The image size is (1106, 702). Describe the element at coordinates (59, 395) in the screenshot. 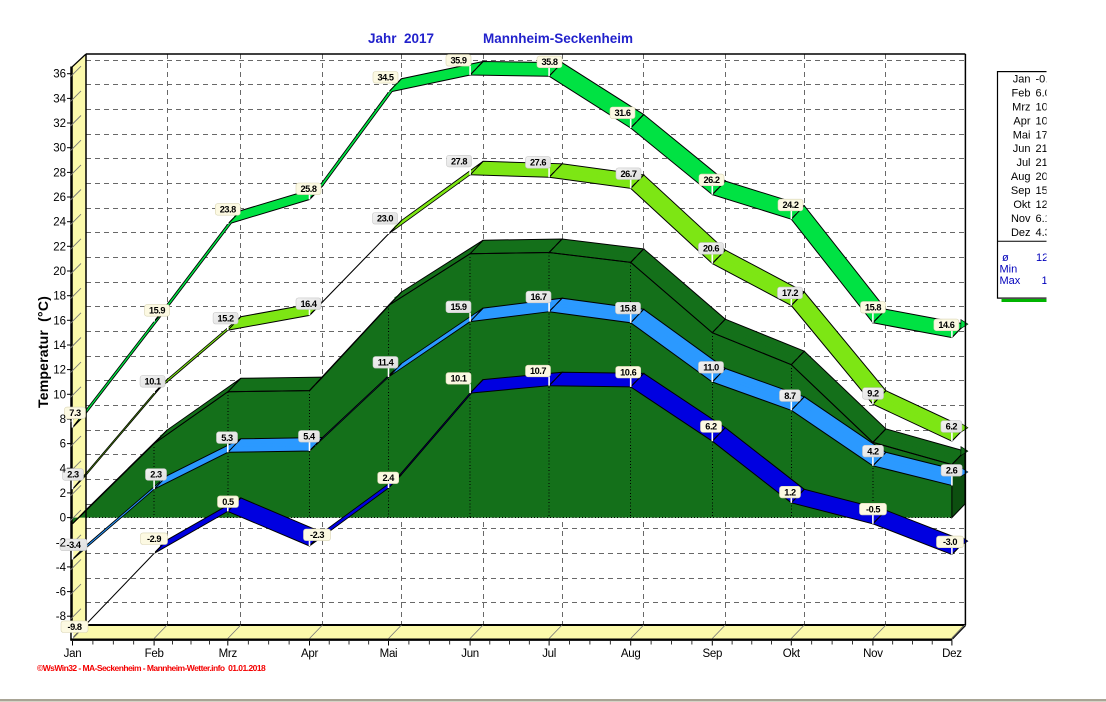

I see `svg-text: 10` at that location.